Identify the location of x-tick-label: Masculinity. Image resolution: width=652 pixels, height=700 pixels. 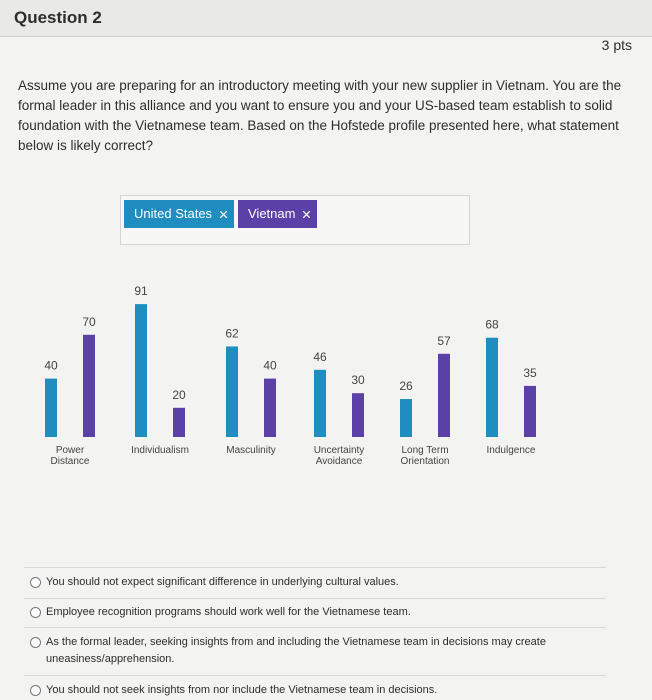
(251, 450).